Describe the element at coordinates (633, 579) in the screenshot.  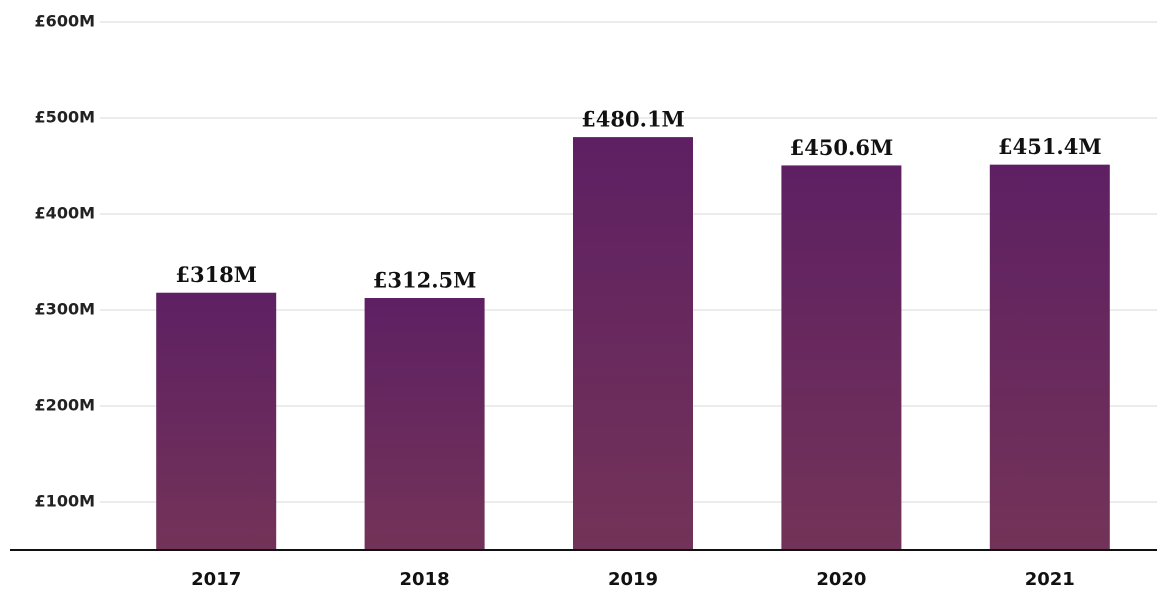
I see `x-tick-label: 2019` at that location.